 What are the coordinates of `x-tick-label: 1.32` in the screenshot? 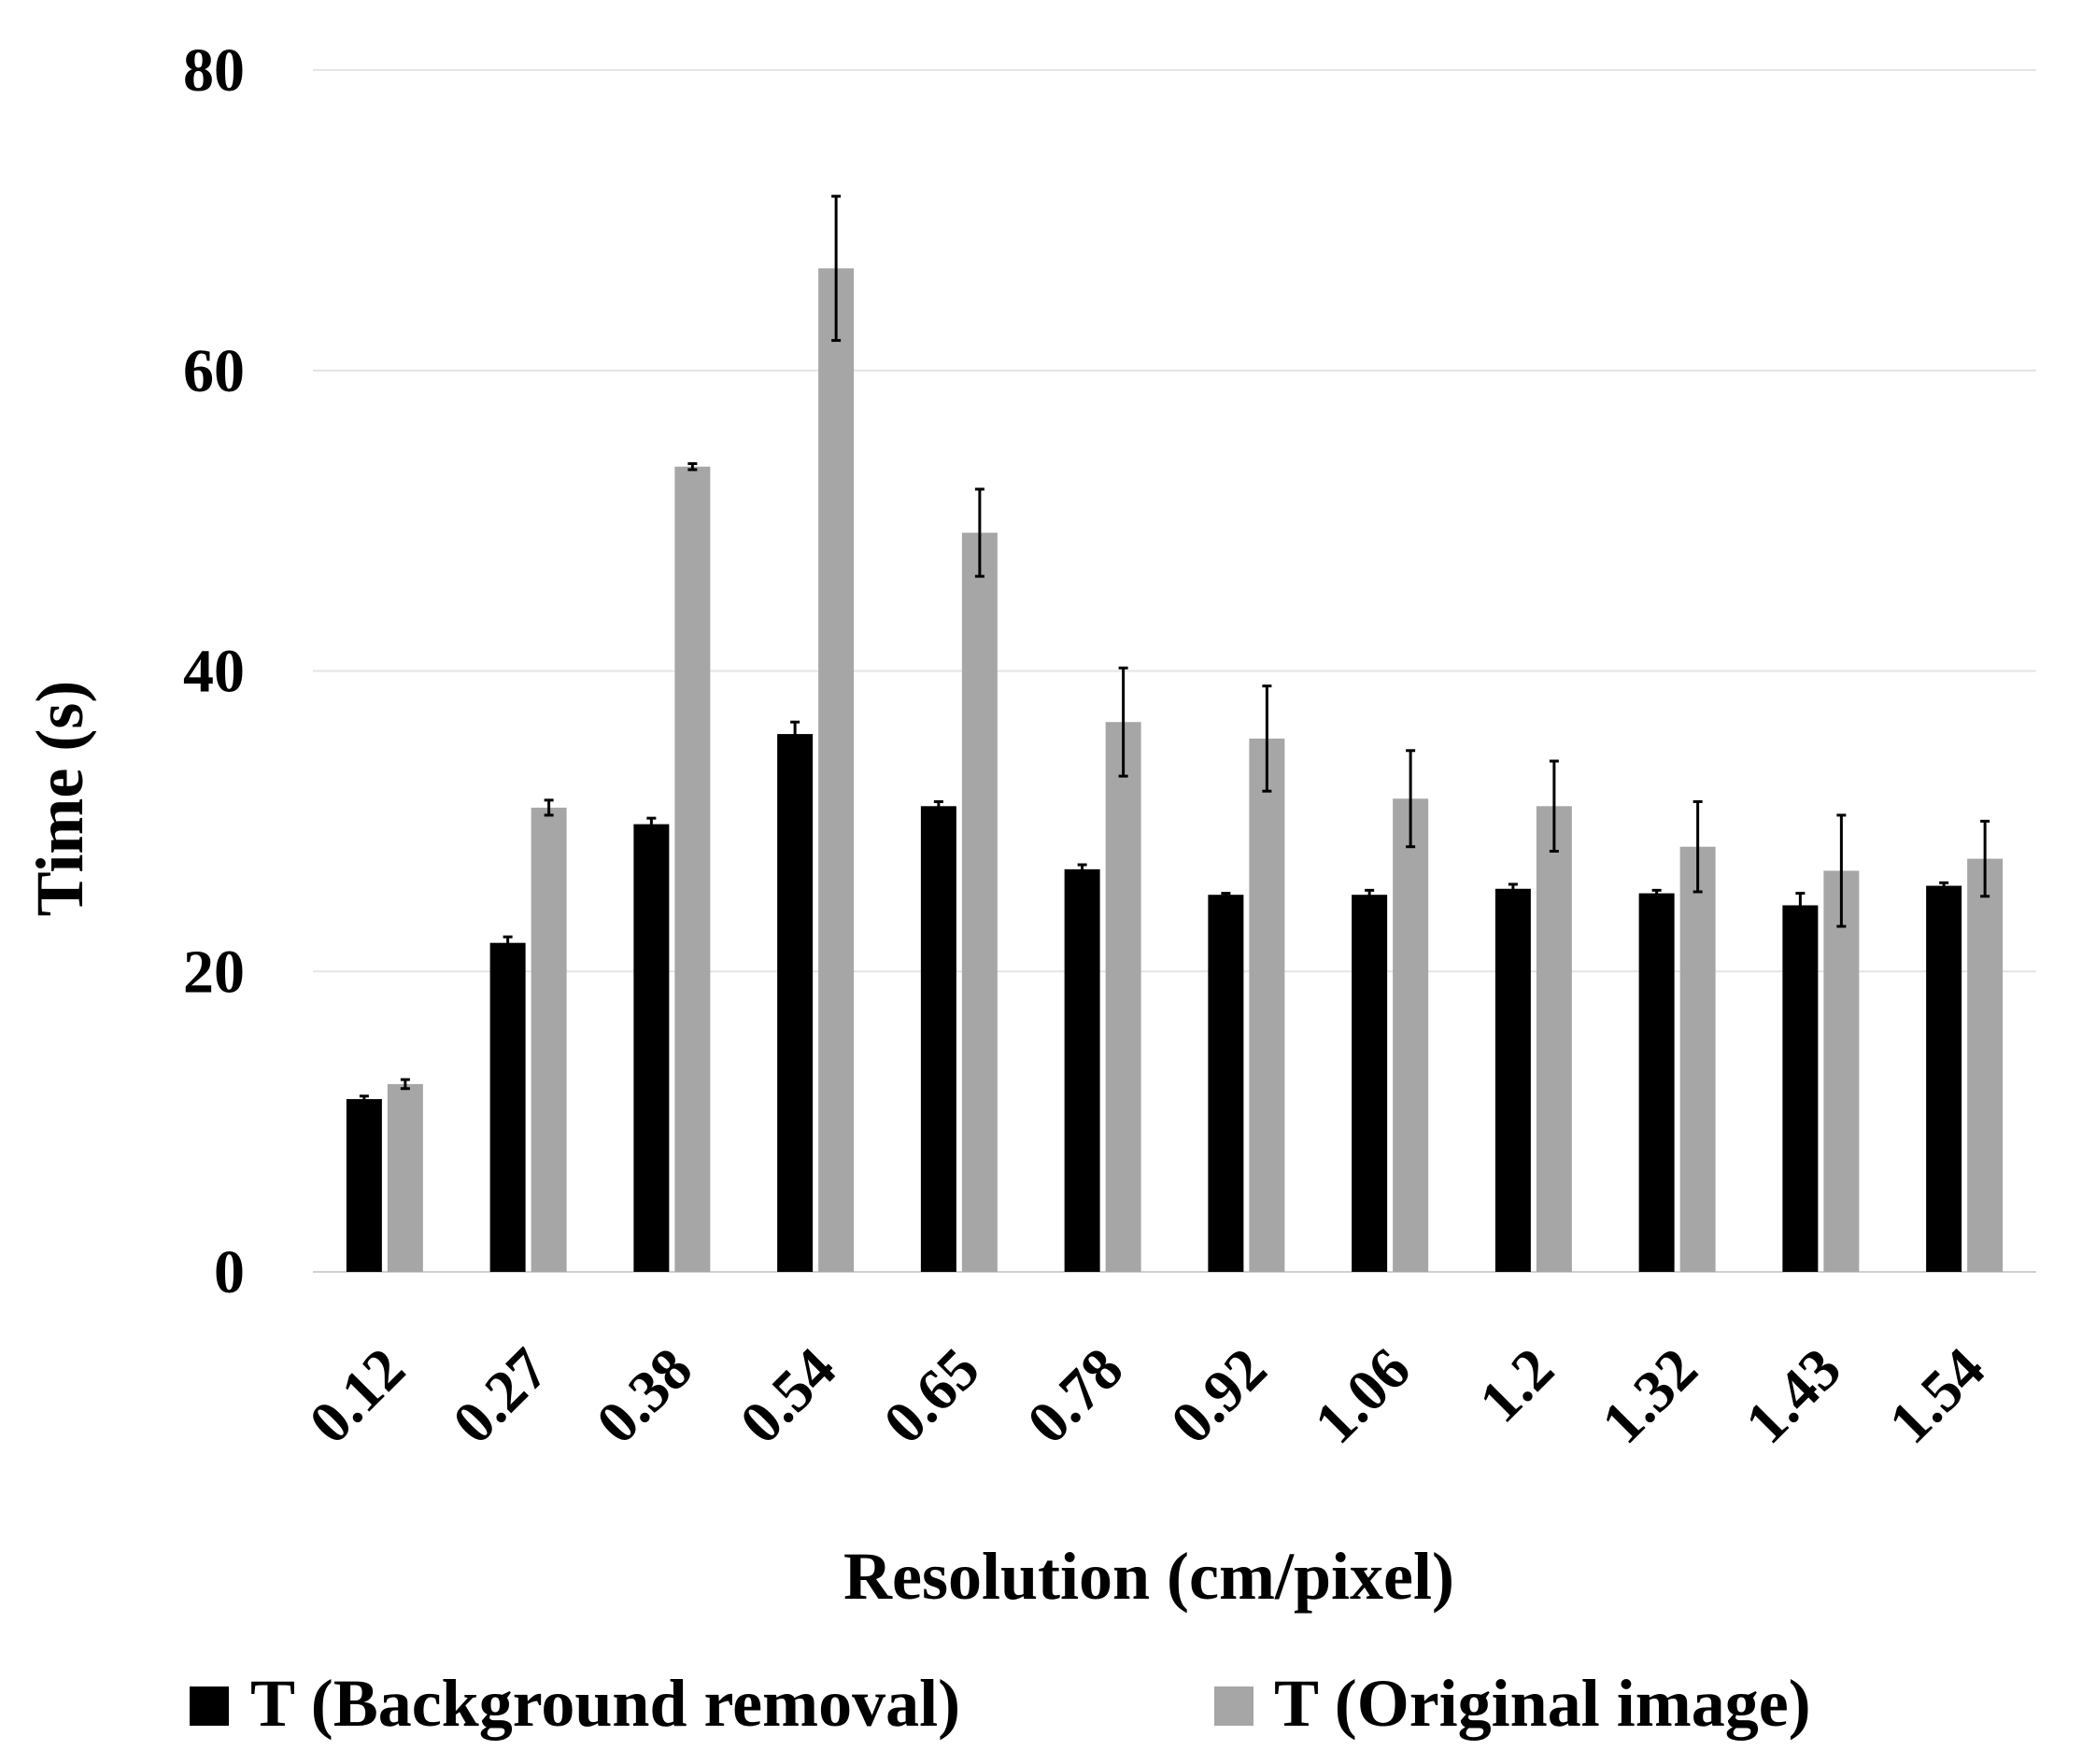 It's located at (1649, 1395).